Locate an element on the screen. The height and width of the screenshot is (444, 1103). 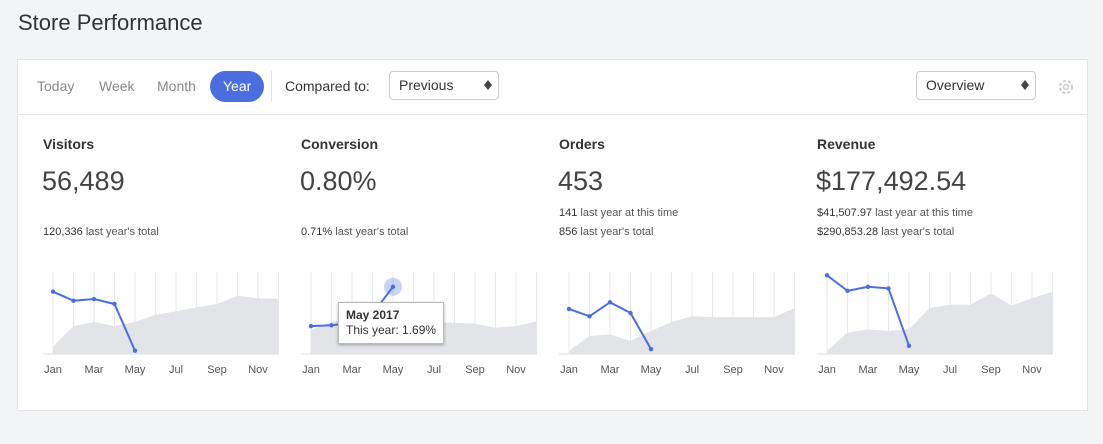
compare-label: Compared to: is located at coordinates (327, 86).